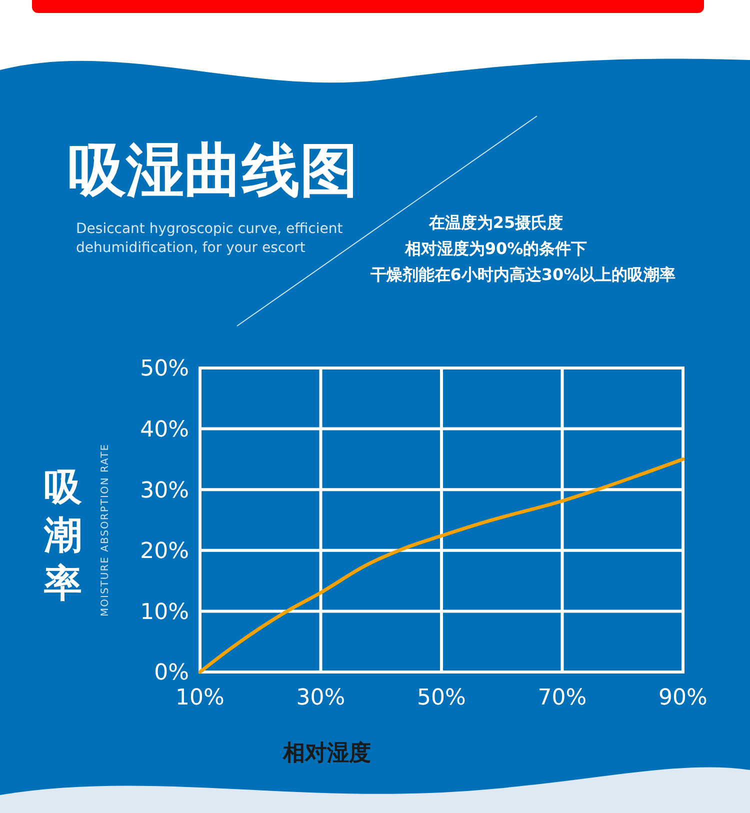  I want to click on x-tick-label: 30%, so click(321, 698).